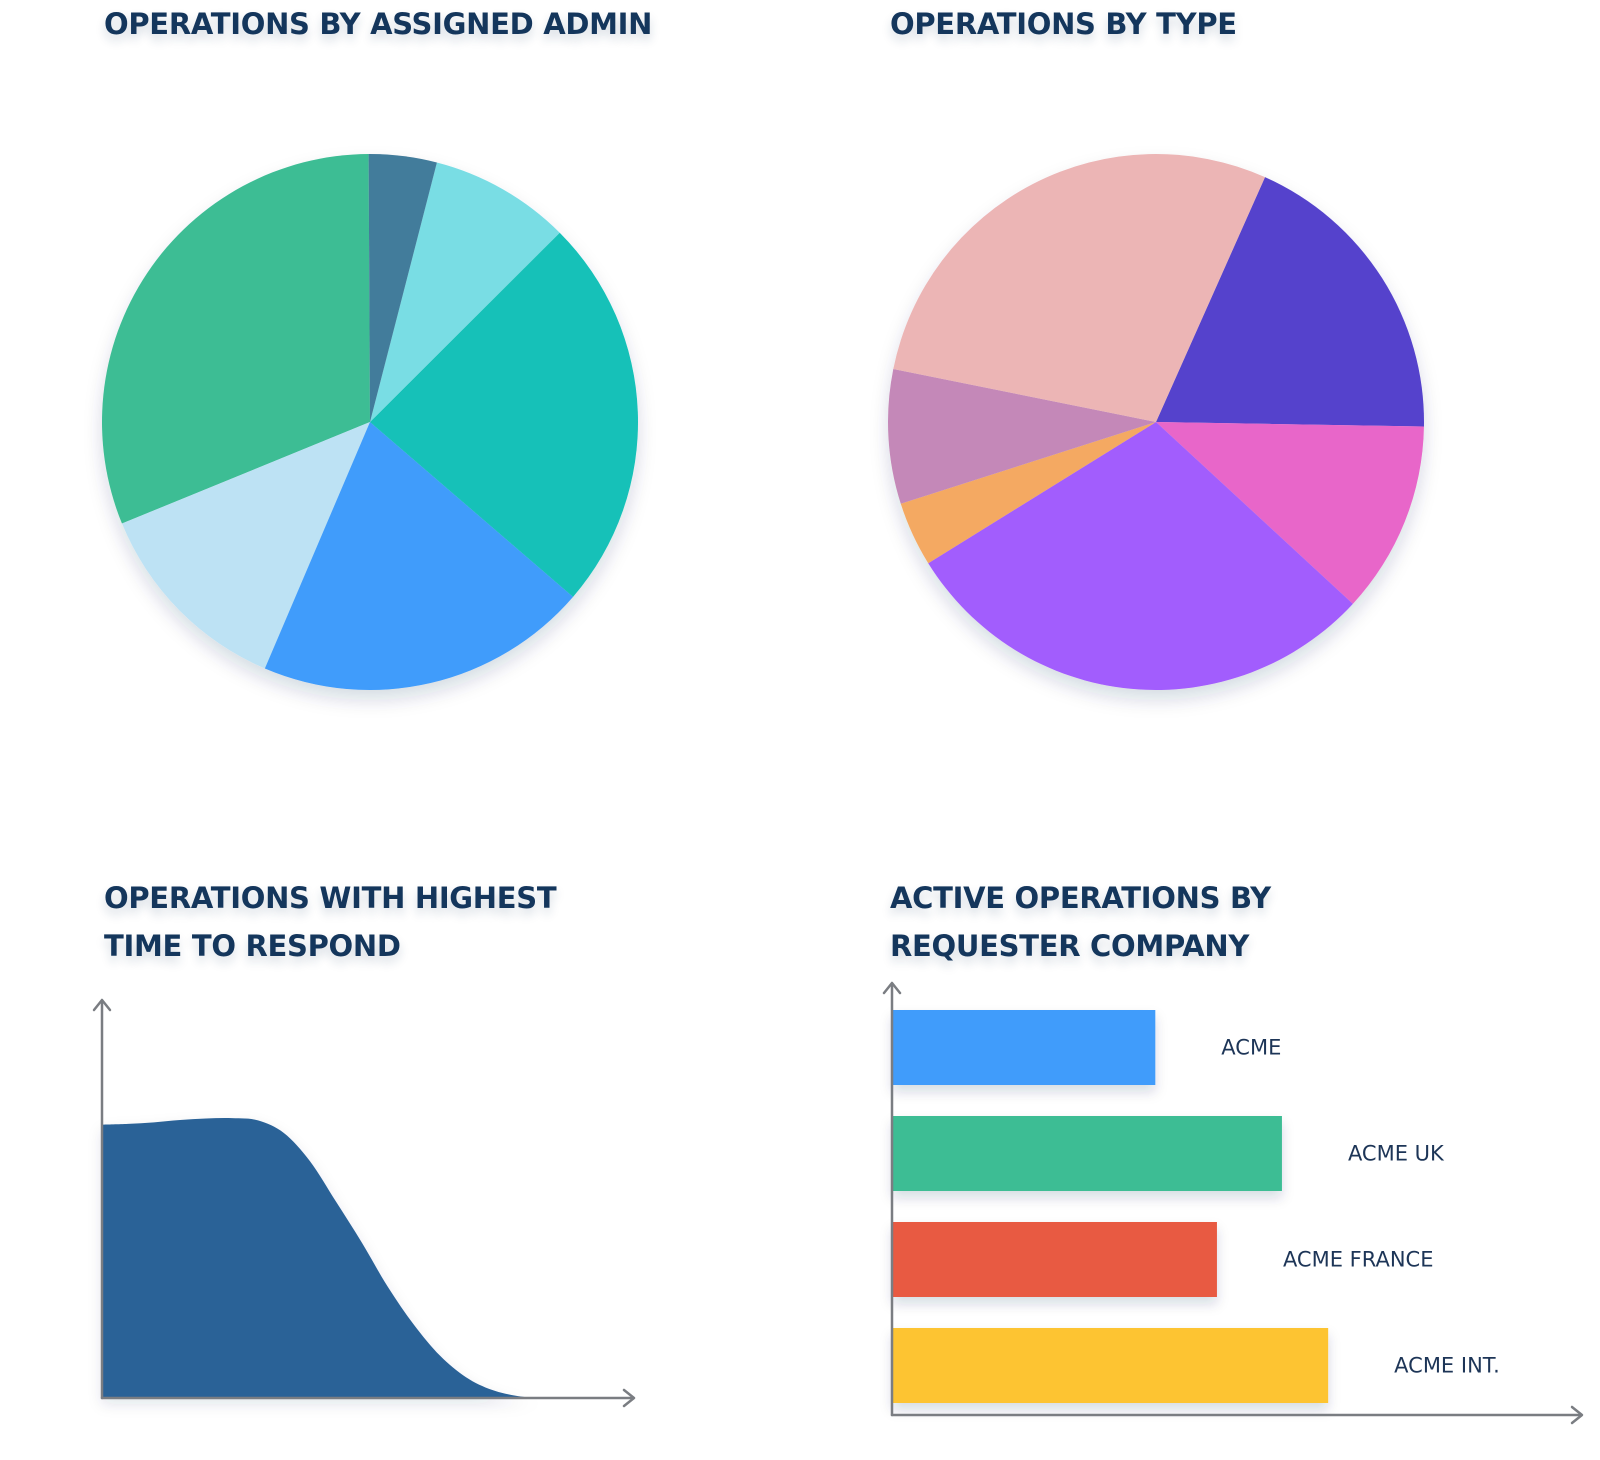  I want to click on area-series, so click(362, 1258).